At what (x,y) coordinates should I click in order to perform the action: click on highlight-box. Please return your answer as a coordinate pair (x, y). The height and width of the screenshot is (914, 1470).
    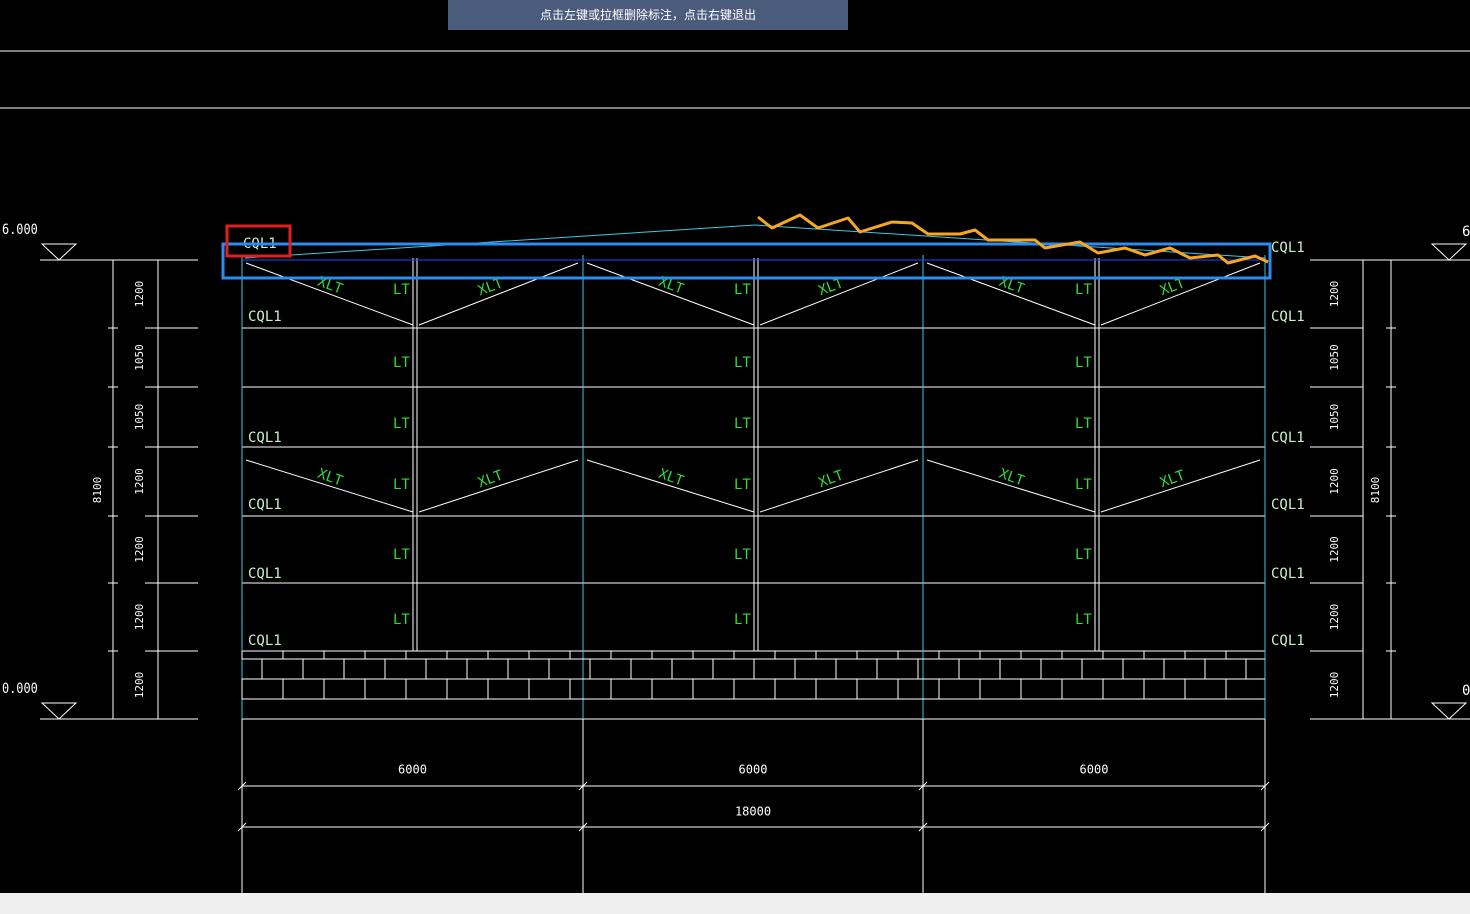
    Looking at the image, I should click on (258, 241).